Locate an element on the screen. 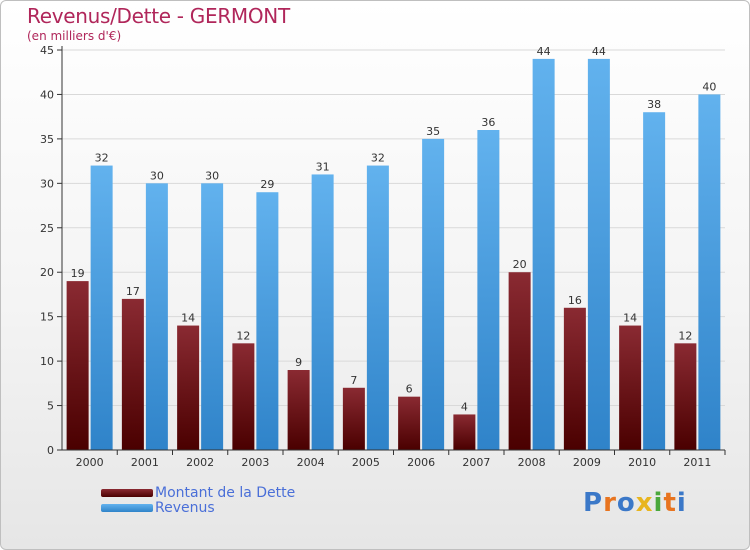 The height and width of the screenshot is (550, 750). y-tick-label-45: 45 is located at coordinates (47, 50).